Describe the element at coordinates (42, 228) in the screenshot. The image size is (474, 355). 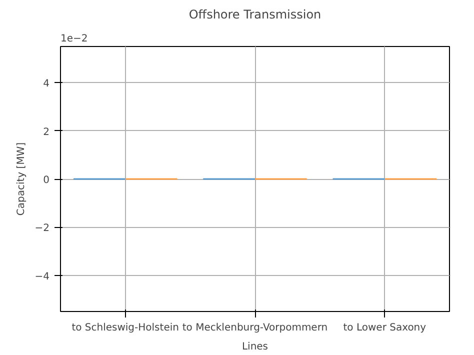
I see `y-tick-label: −2` at that location.